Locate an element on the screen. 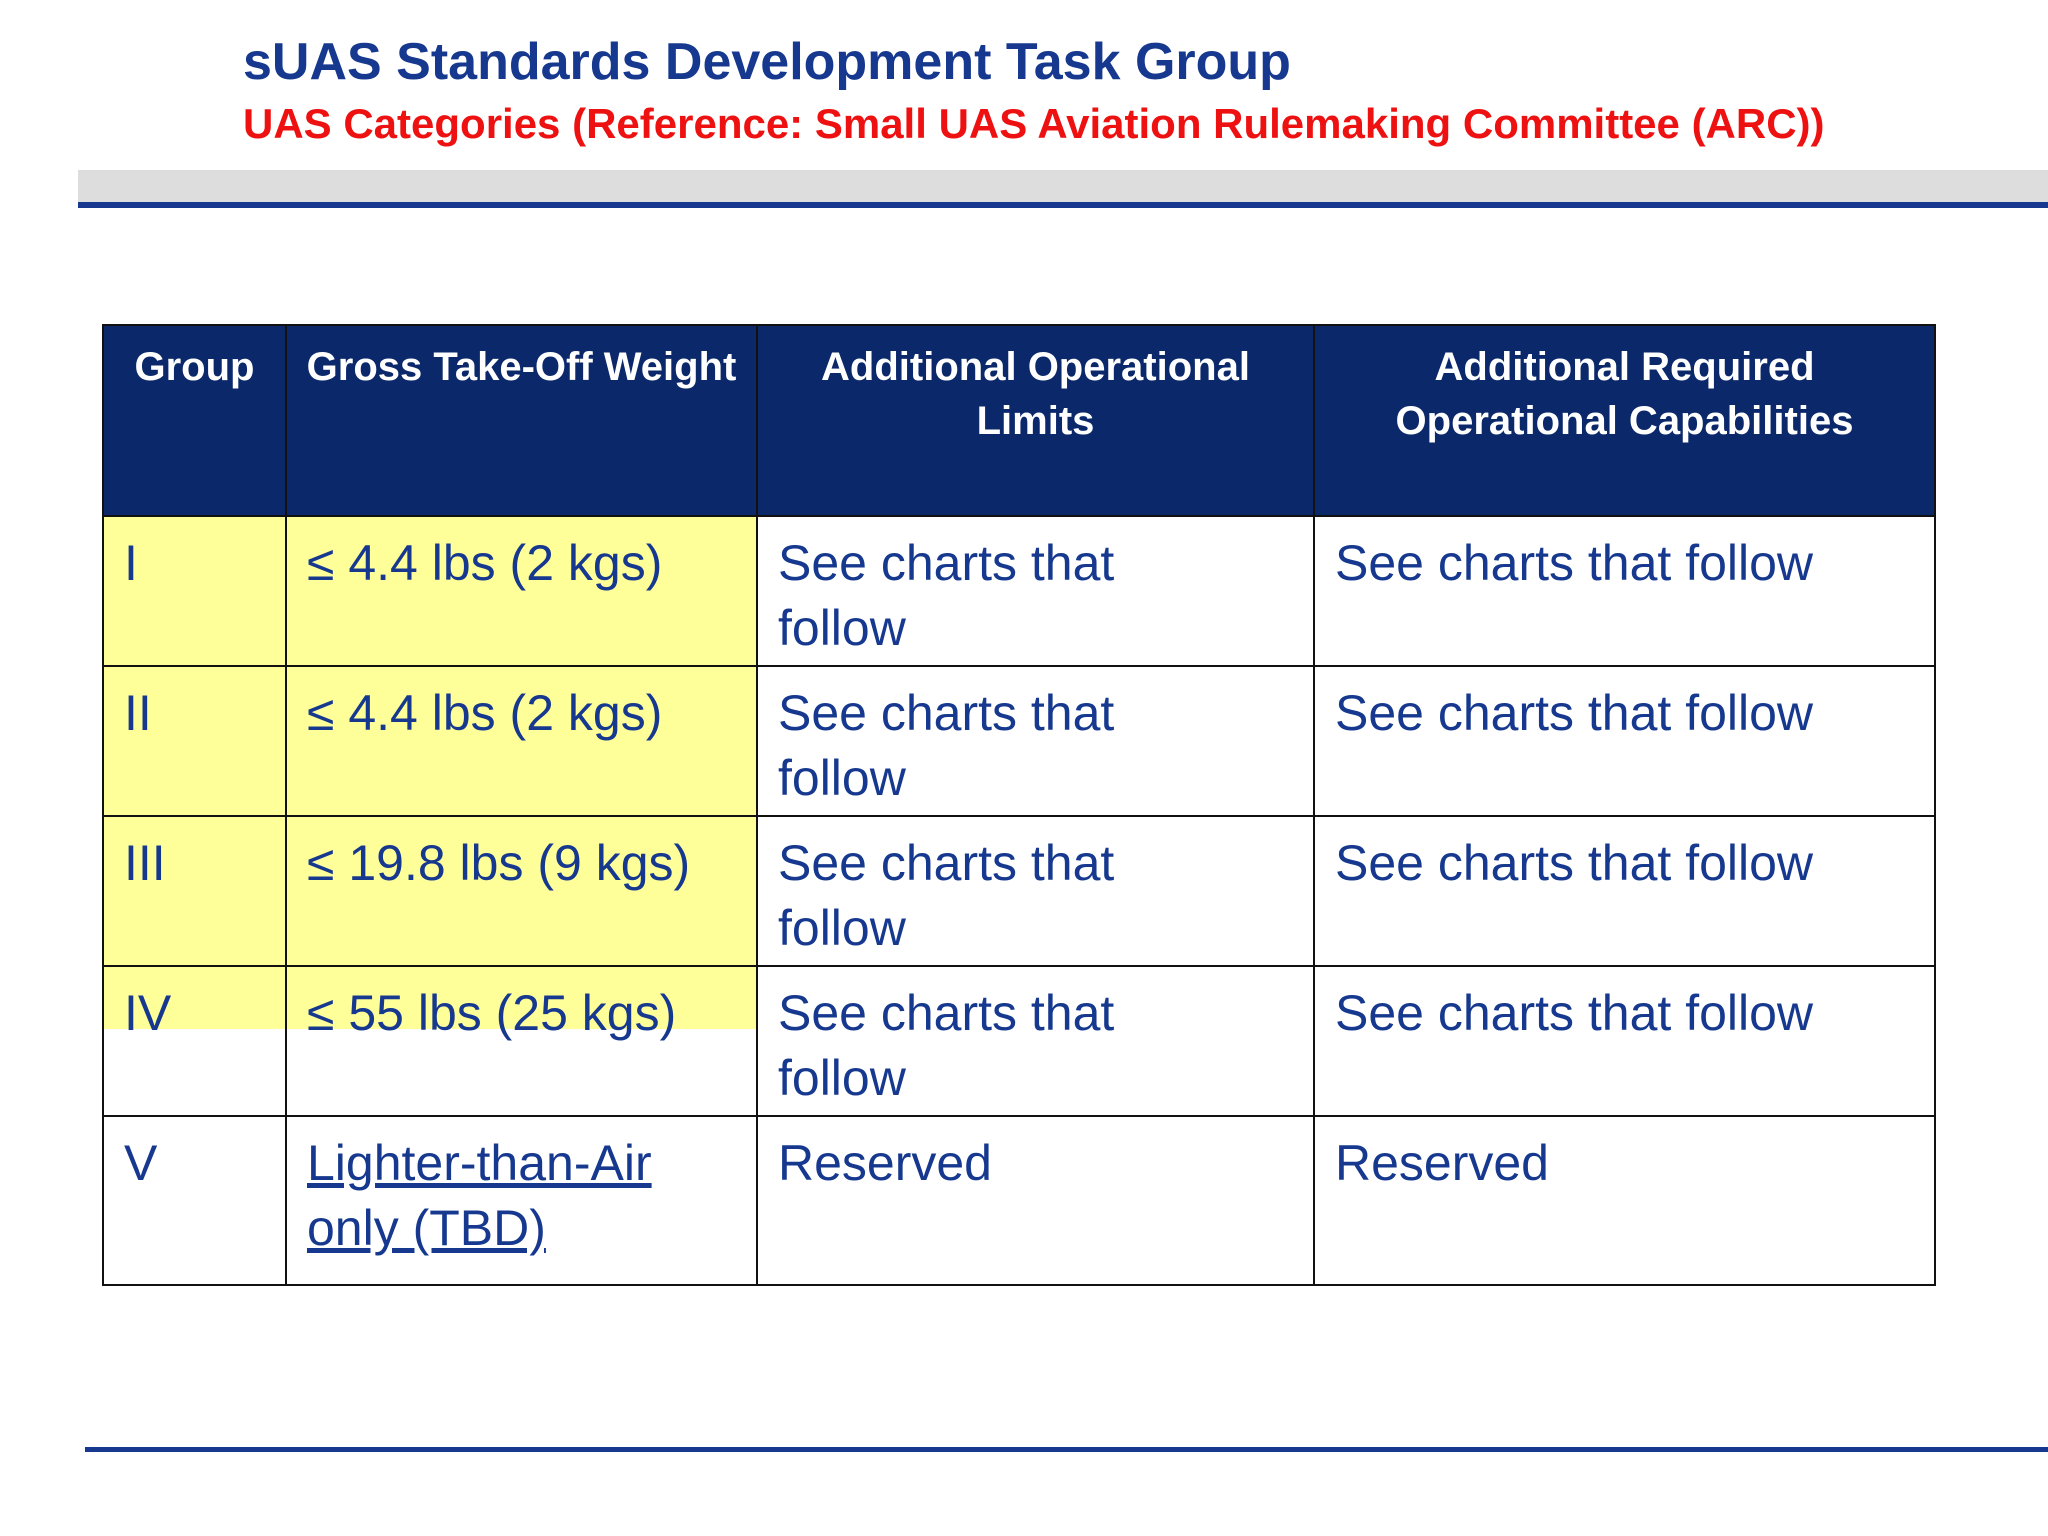 This screenshot has width=2048, height=1536. table-cell: ≤ 55 lbs (25 kgs) is located at coordinates (521, 1041).